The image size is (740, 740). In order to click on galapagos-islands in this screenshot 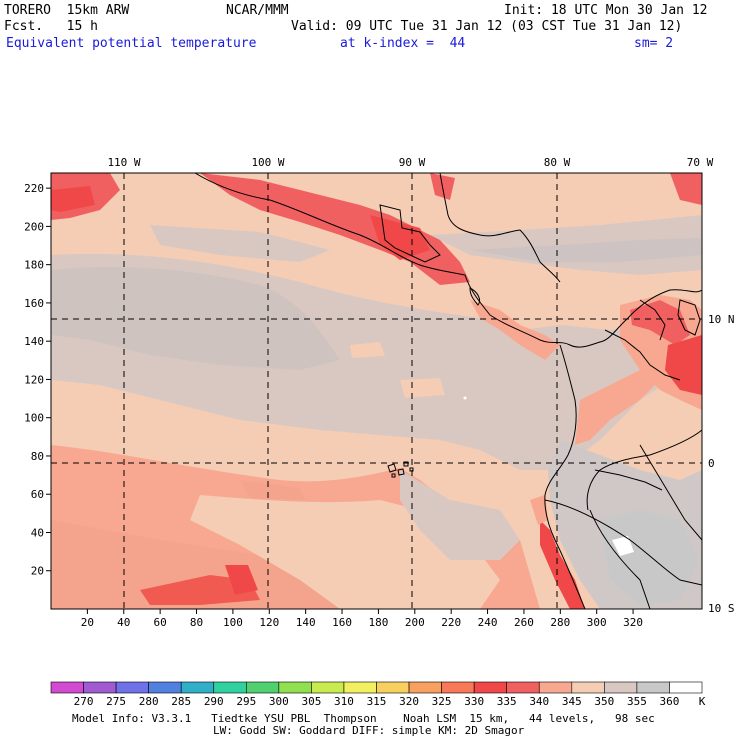, I will do `click(400, 469)`.